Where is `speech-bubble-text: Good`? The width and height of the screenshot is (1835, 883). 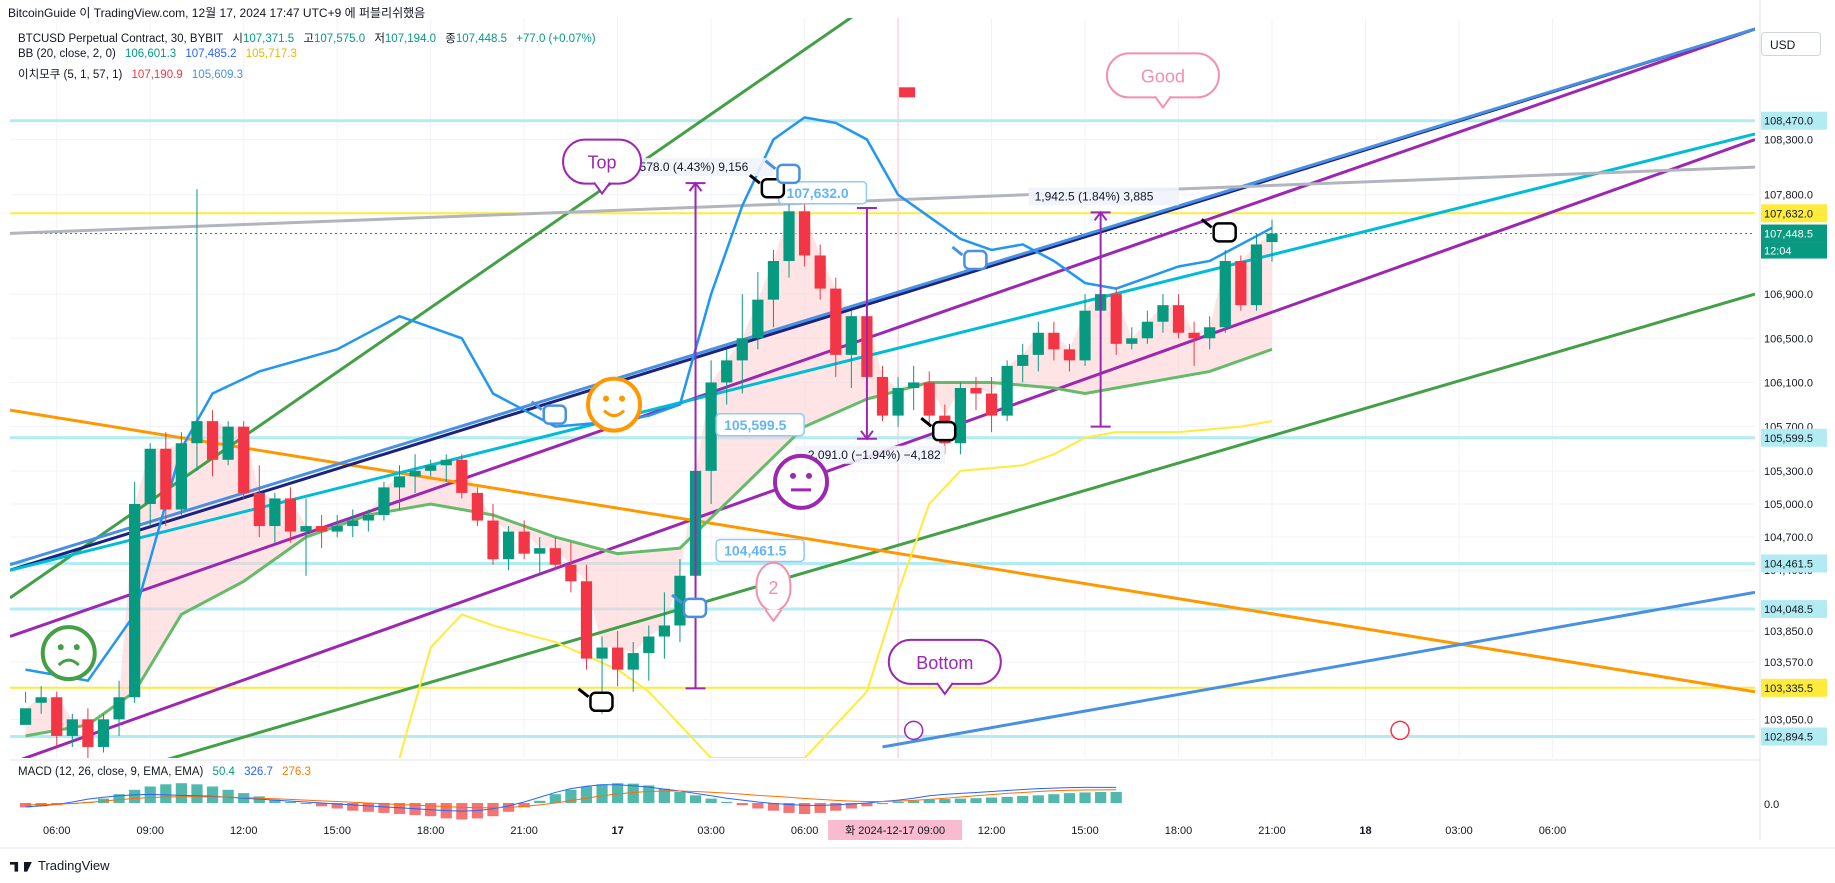 speech-bubble-text: Good is located at coordinates (1163, 76).